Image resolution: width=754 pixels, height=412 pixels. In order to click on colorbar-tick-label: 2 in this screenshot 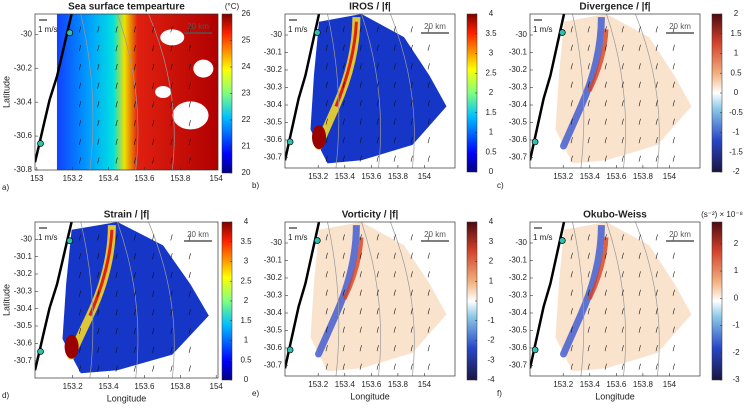, I will do `click(491, 92)`.